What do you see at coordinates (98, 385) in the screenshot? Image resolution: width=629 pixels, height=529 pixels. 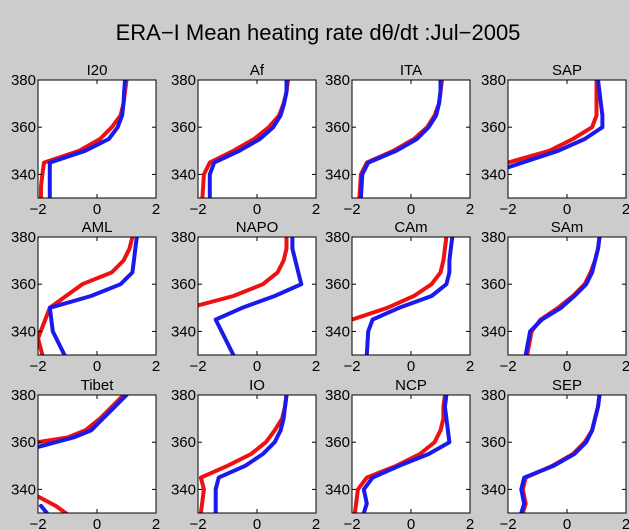 I see `panel-title: Tibet` at bounding box center [98, 385].